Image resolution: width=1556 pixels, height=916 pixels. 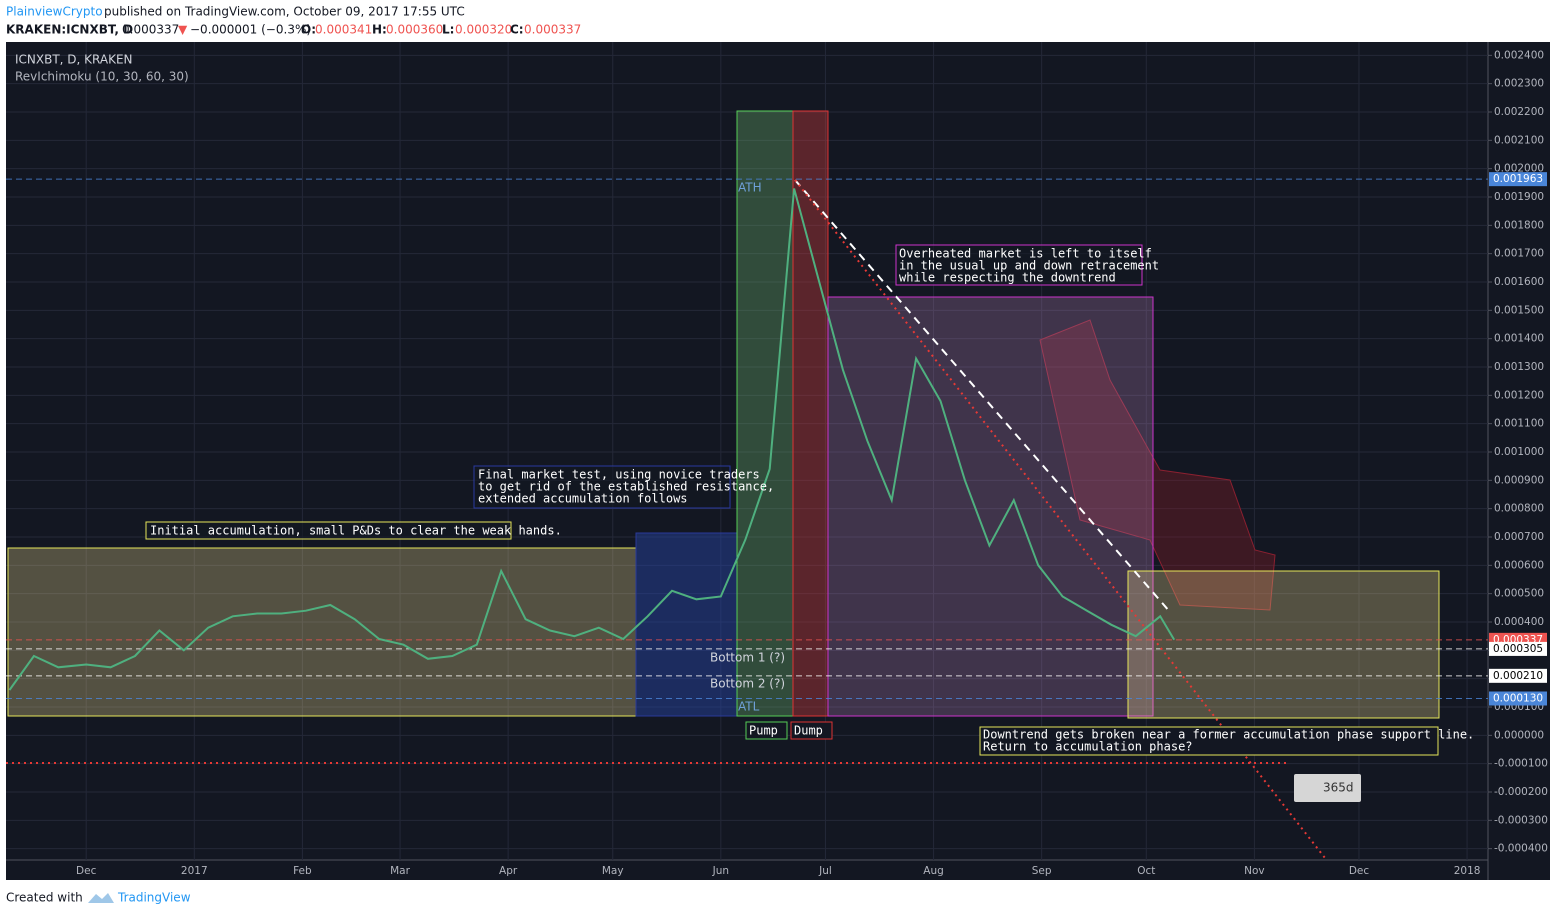 I want to click on x-tick-label: Oct, so click(x=1146, y=871).